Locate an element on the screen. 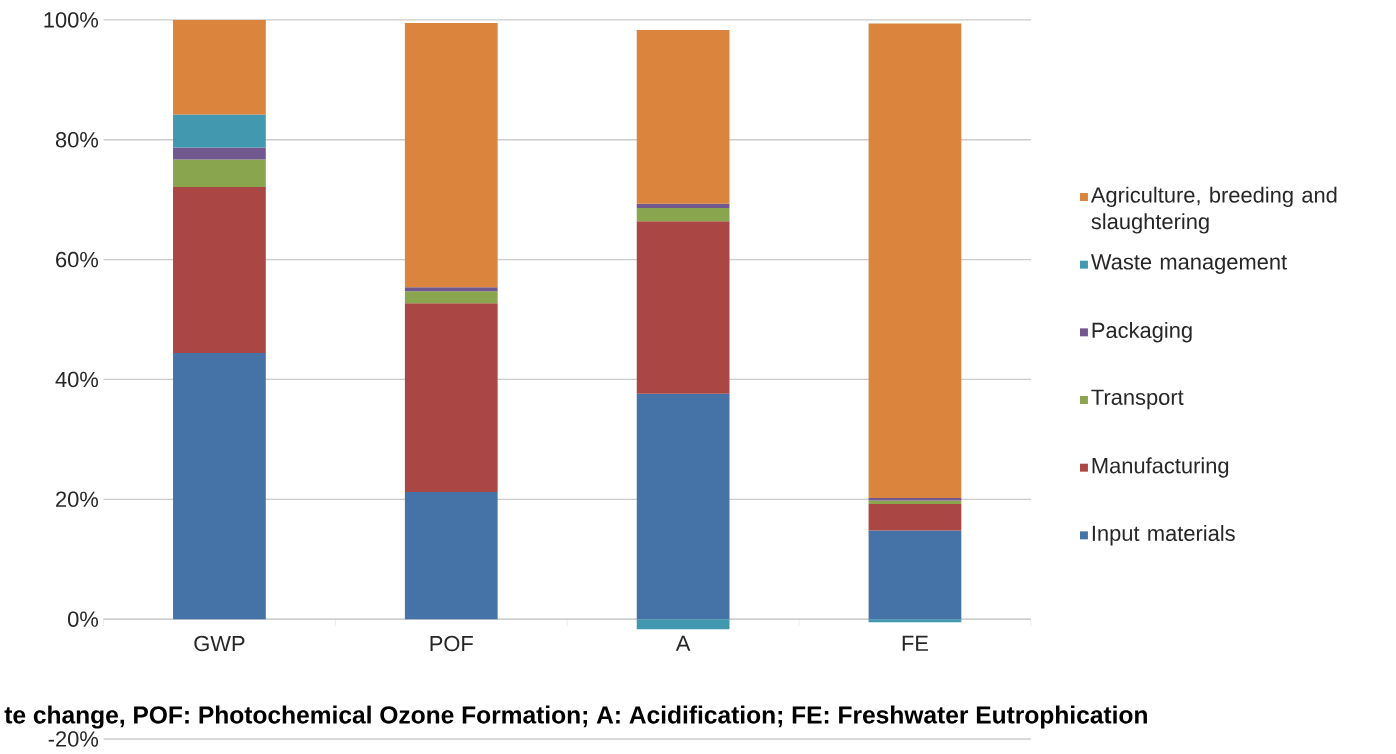  legend-label: Input materials is located at coordinates (1163, 535).